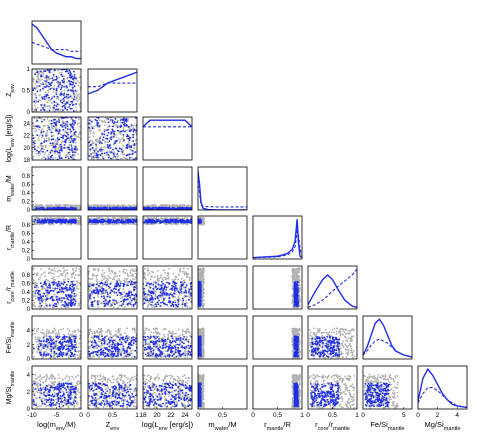  I want to click on panel-5-0: 00.20.40.60.8, so click(52, 289).